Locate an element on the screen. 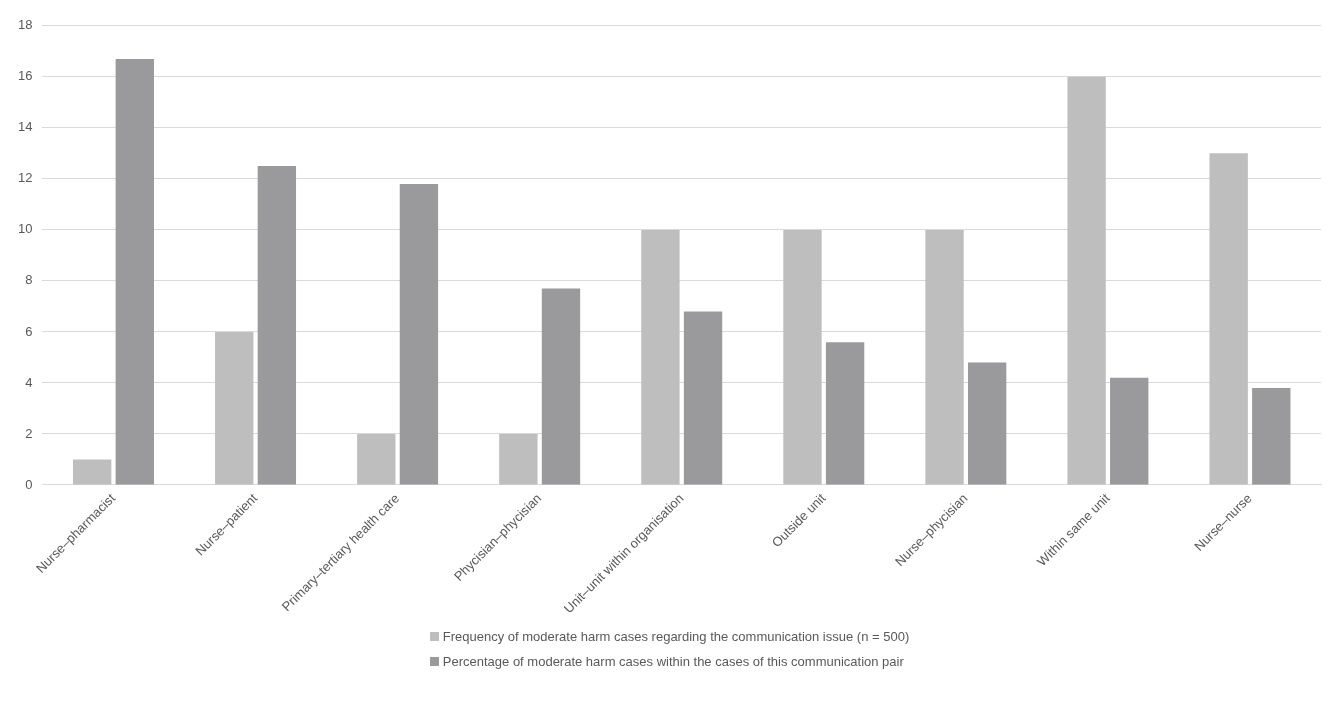 The height and width of the screenshot is (711, 1339). y-tick-label: 0 is located at coordinates (29, 484).